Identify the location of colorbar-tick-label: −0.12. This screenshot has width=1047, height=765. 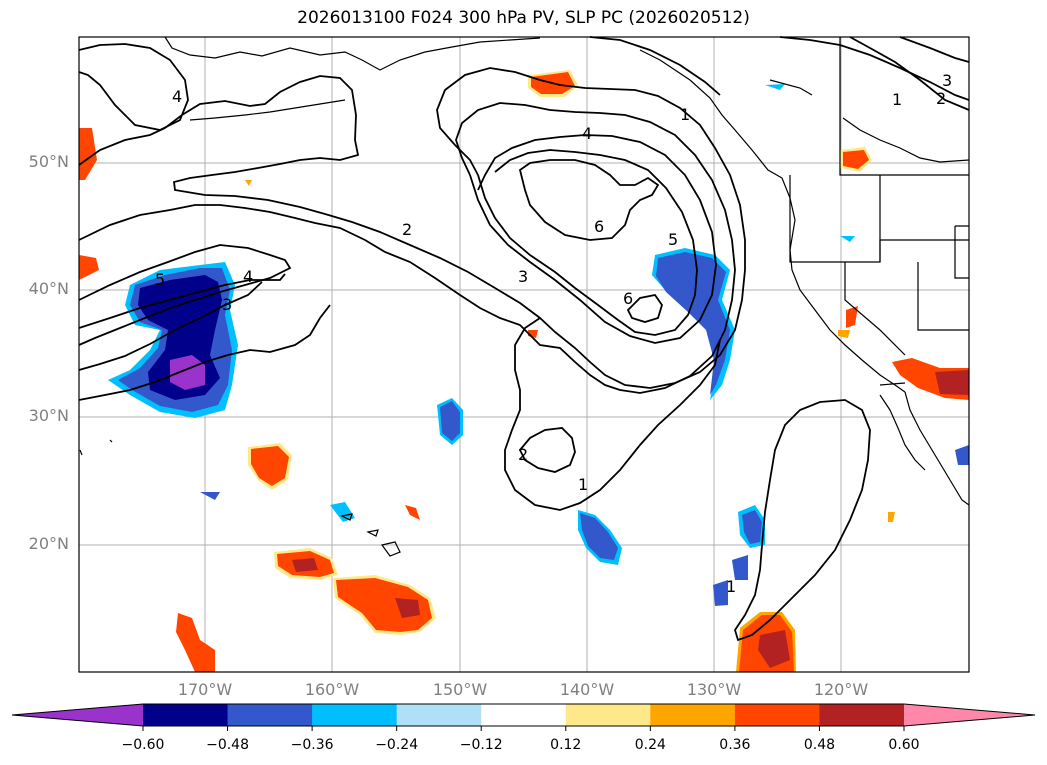
(481, 745).